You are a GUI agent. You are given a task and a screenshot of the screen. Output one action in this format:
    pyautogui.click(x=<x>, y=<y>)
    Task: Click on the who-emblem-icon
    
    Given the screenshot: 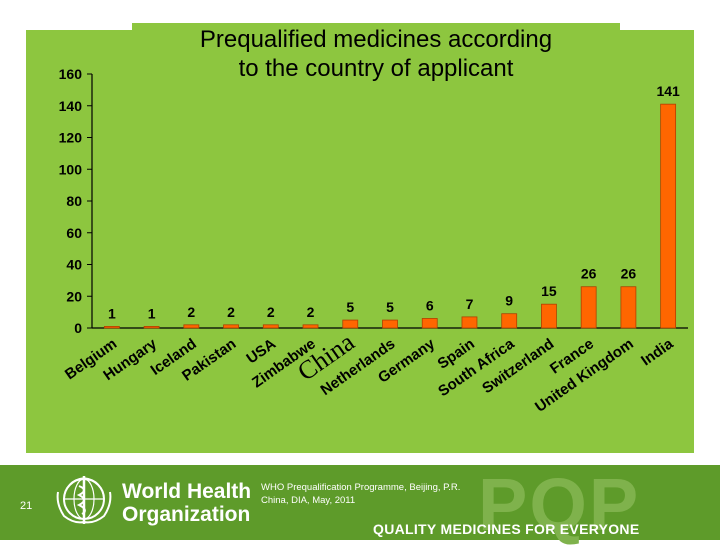 What is the action you would take?
    pyautogui.click(x=84, y=500)
    